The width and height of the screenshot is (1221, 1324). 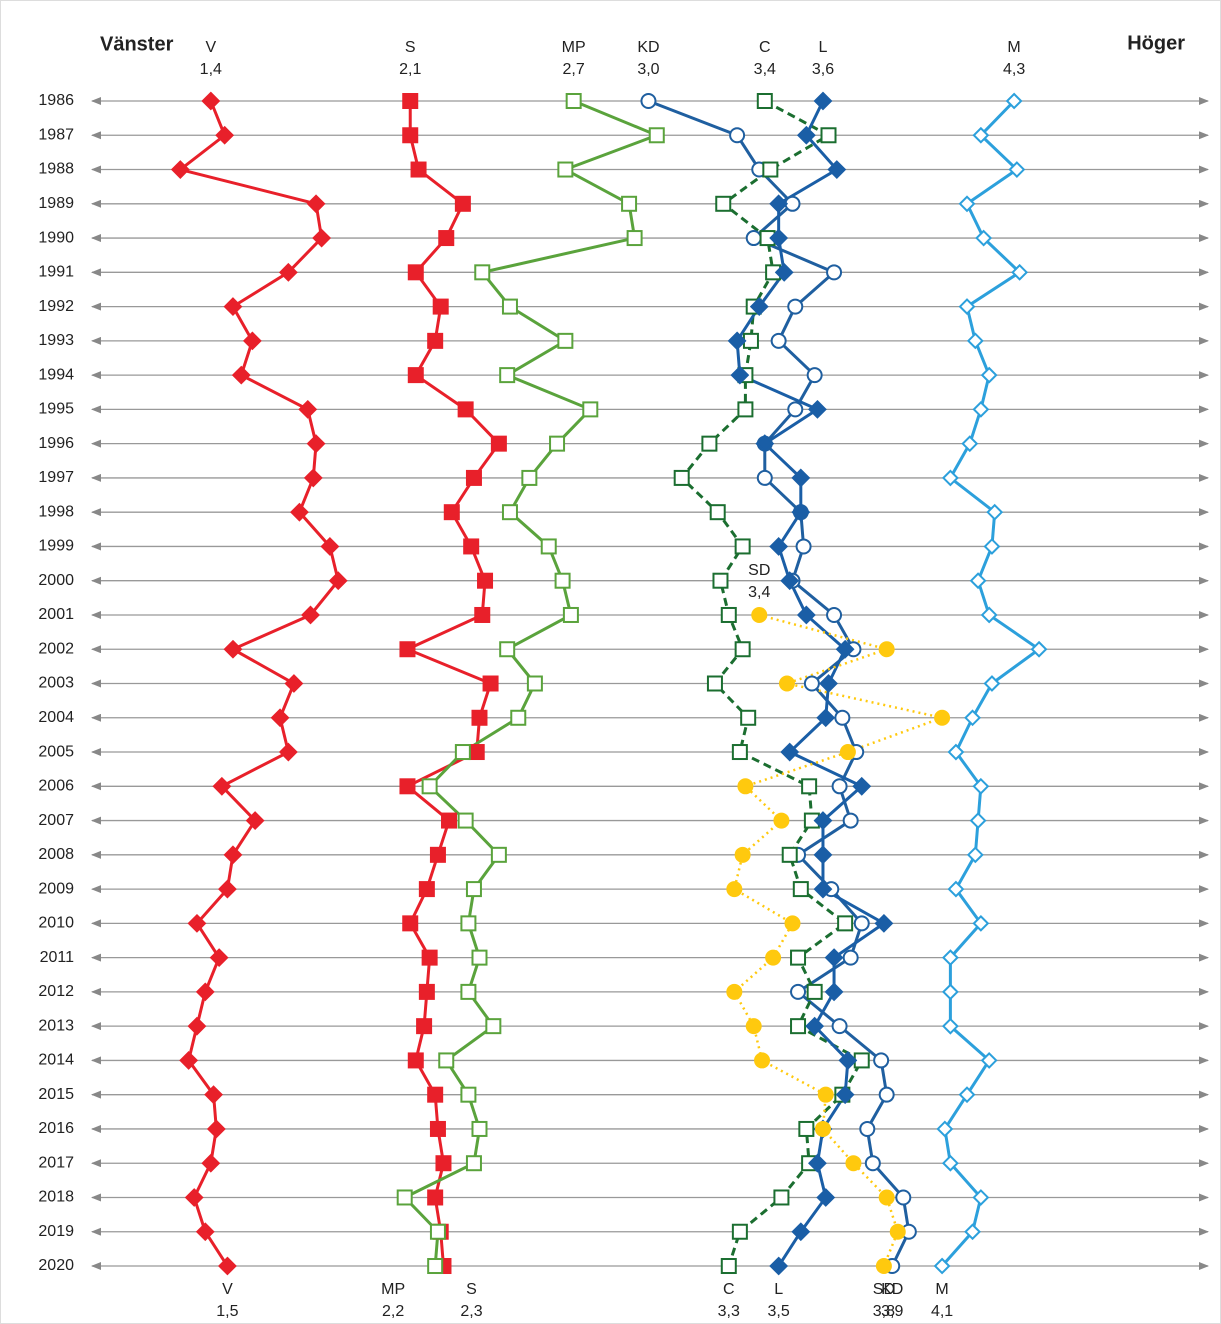 What do you see at coordinates (1156, 43) in the screenshot?
I see `right-label: Höger` at bounding box center [1156, 43].